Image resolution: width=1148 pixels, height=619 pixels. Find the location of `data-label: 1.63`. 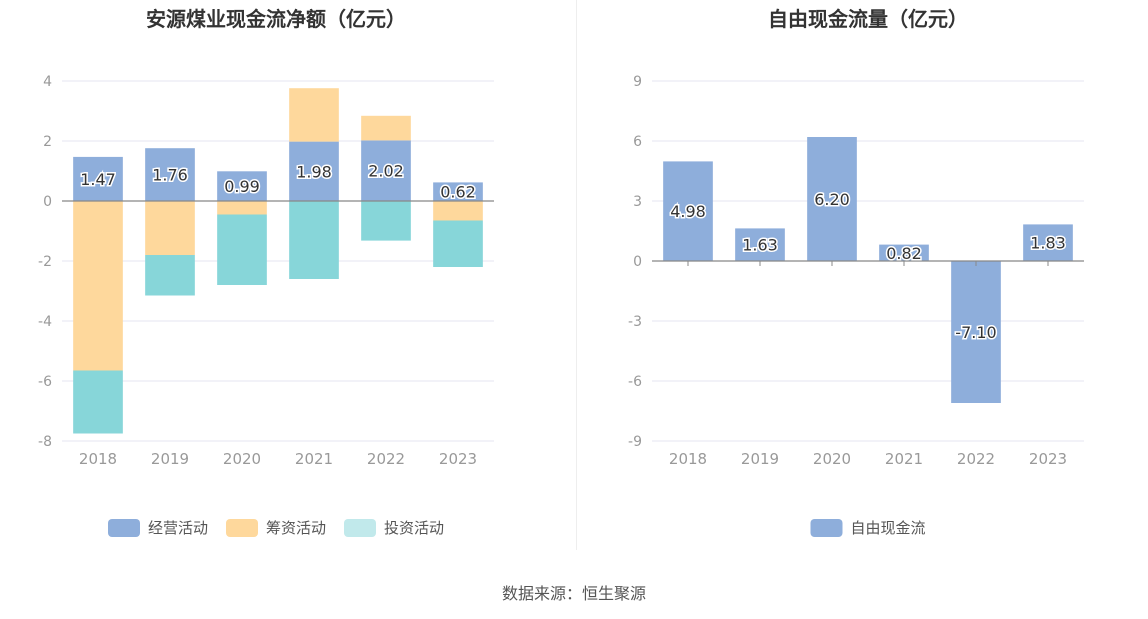

data-label: 1.63 is located at coordinates (760, 245).